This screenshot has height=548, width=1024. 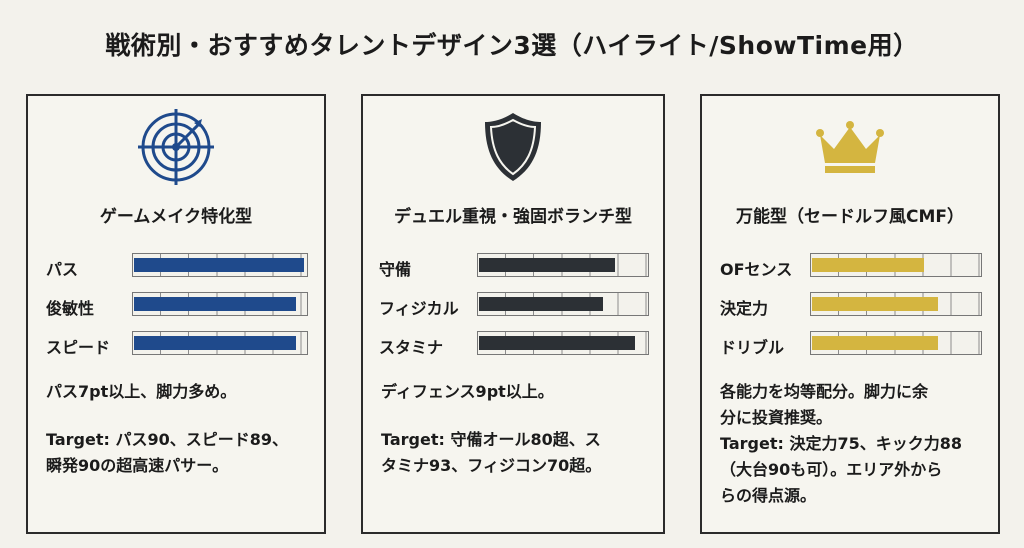 I want to click on shield-icon, so click(x=513, y=147).